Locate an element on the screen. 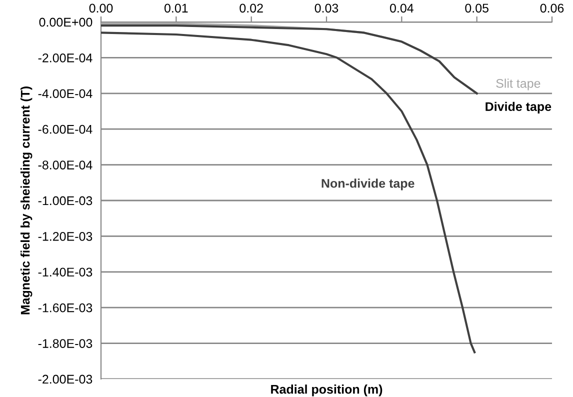 The height and width of the screenshot is (397, 573). x-tick-label: 0.05 is located at coordinates (476, 8).